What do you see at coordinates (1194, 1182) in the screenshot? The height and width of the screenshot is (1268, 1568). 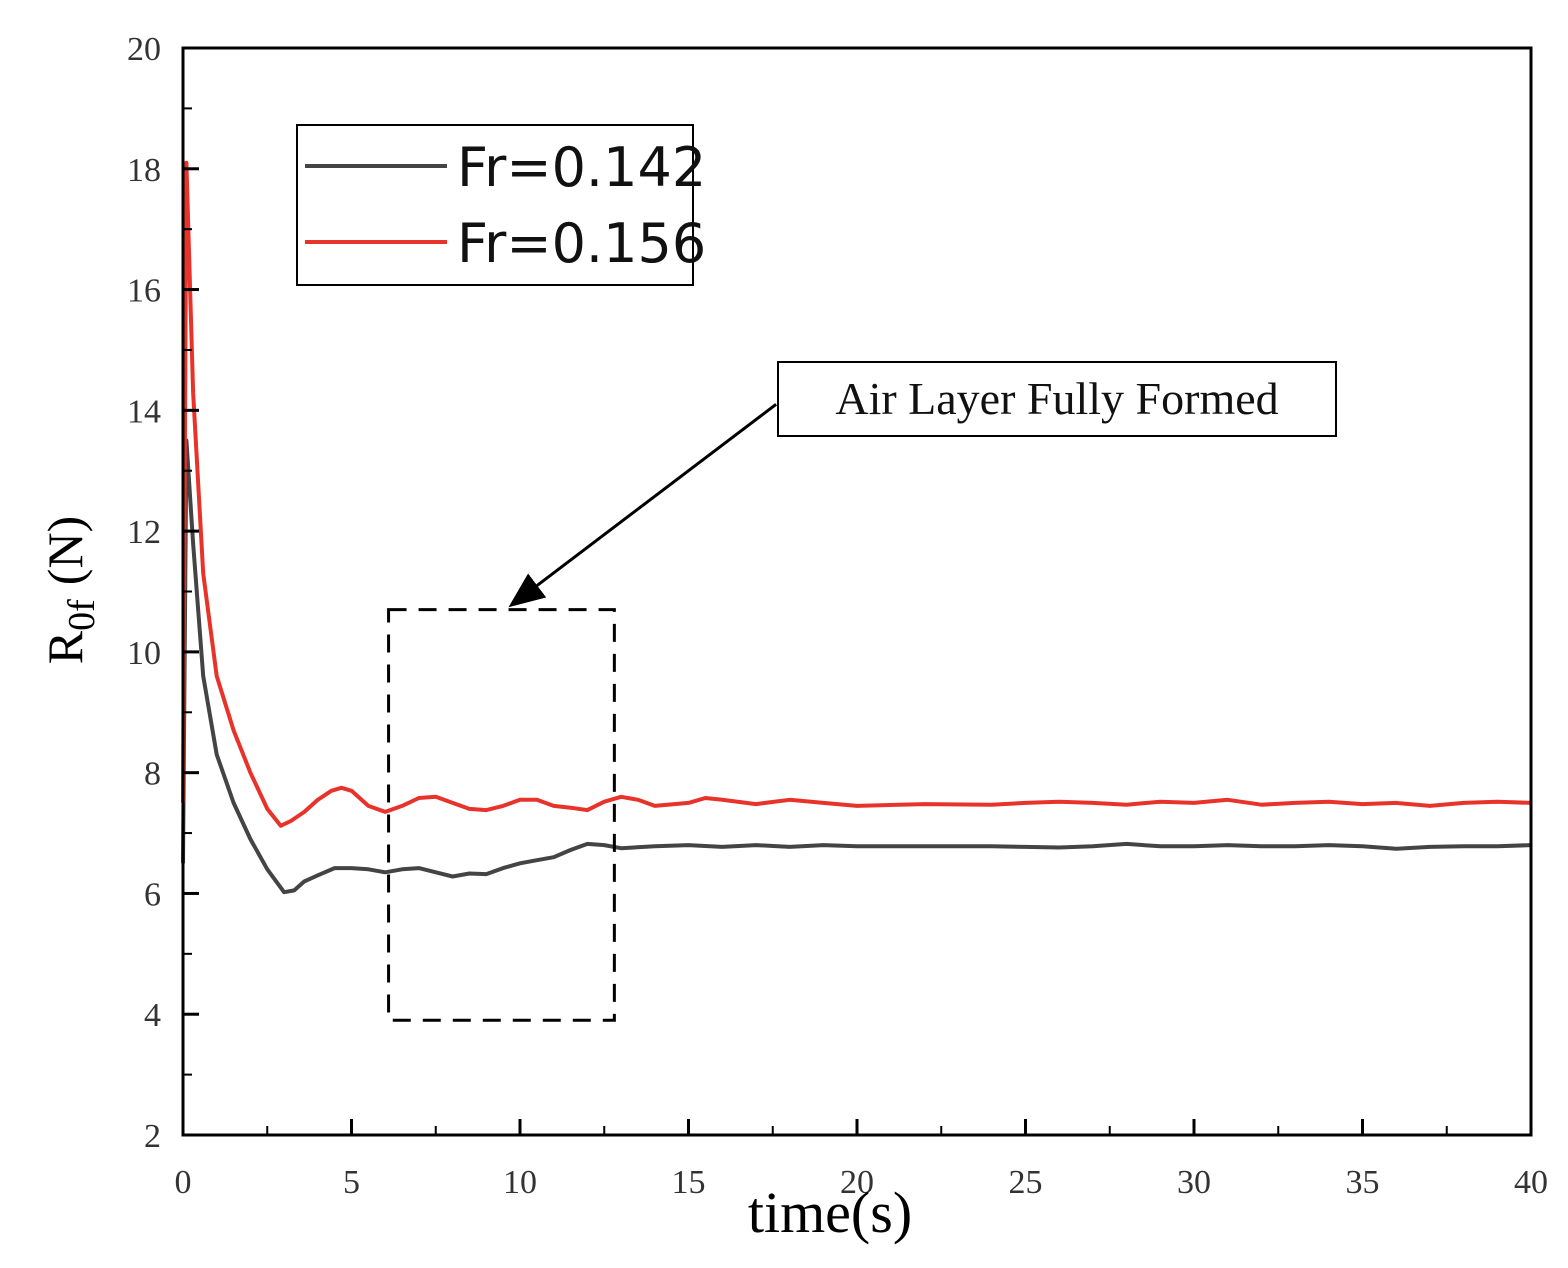 I see `x-tick-label: 30` at bounding box center [1194, 1182].